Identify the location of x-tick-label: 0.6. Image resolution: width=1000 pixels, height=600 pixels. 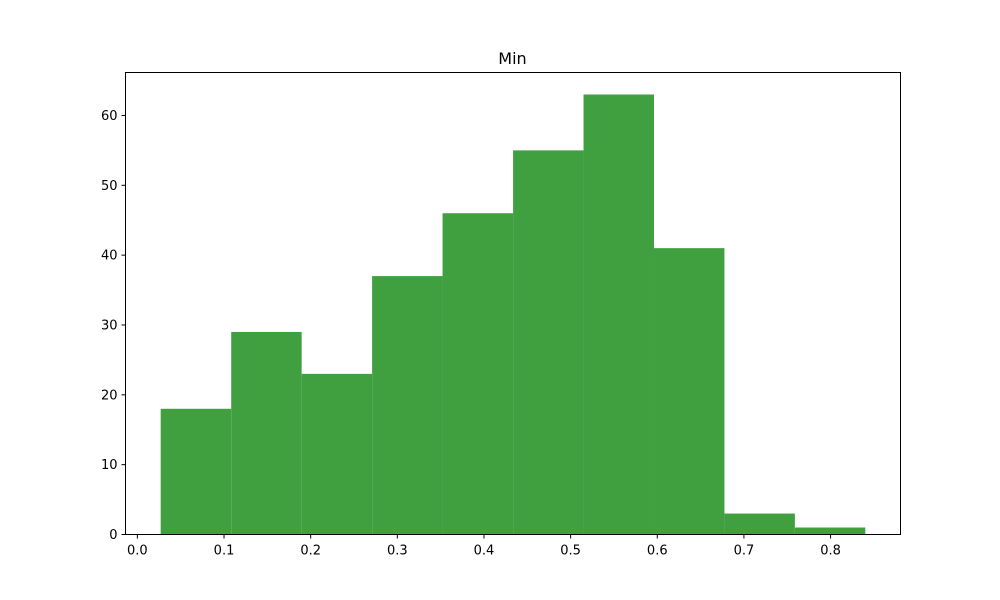
(657, 551).